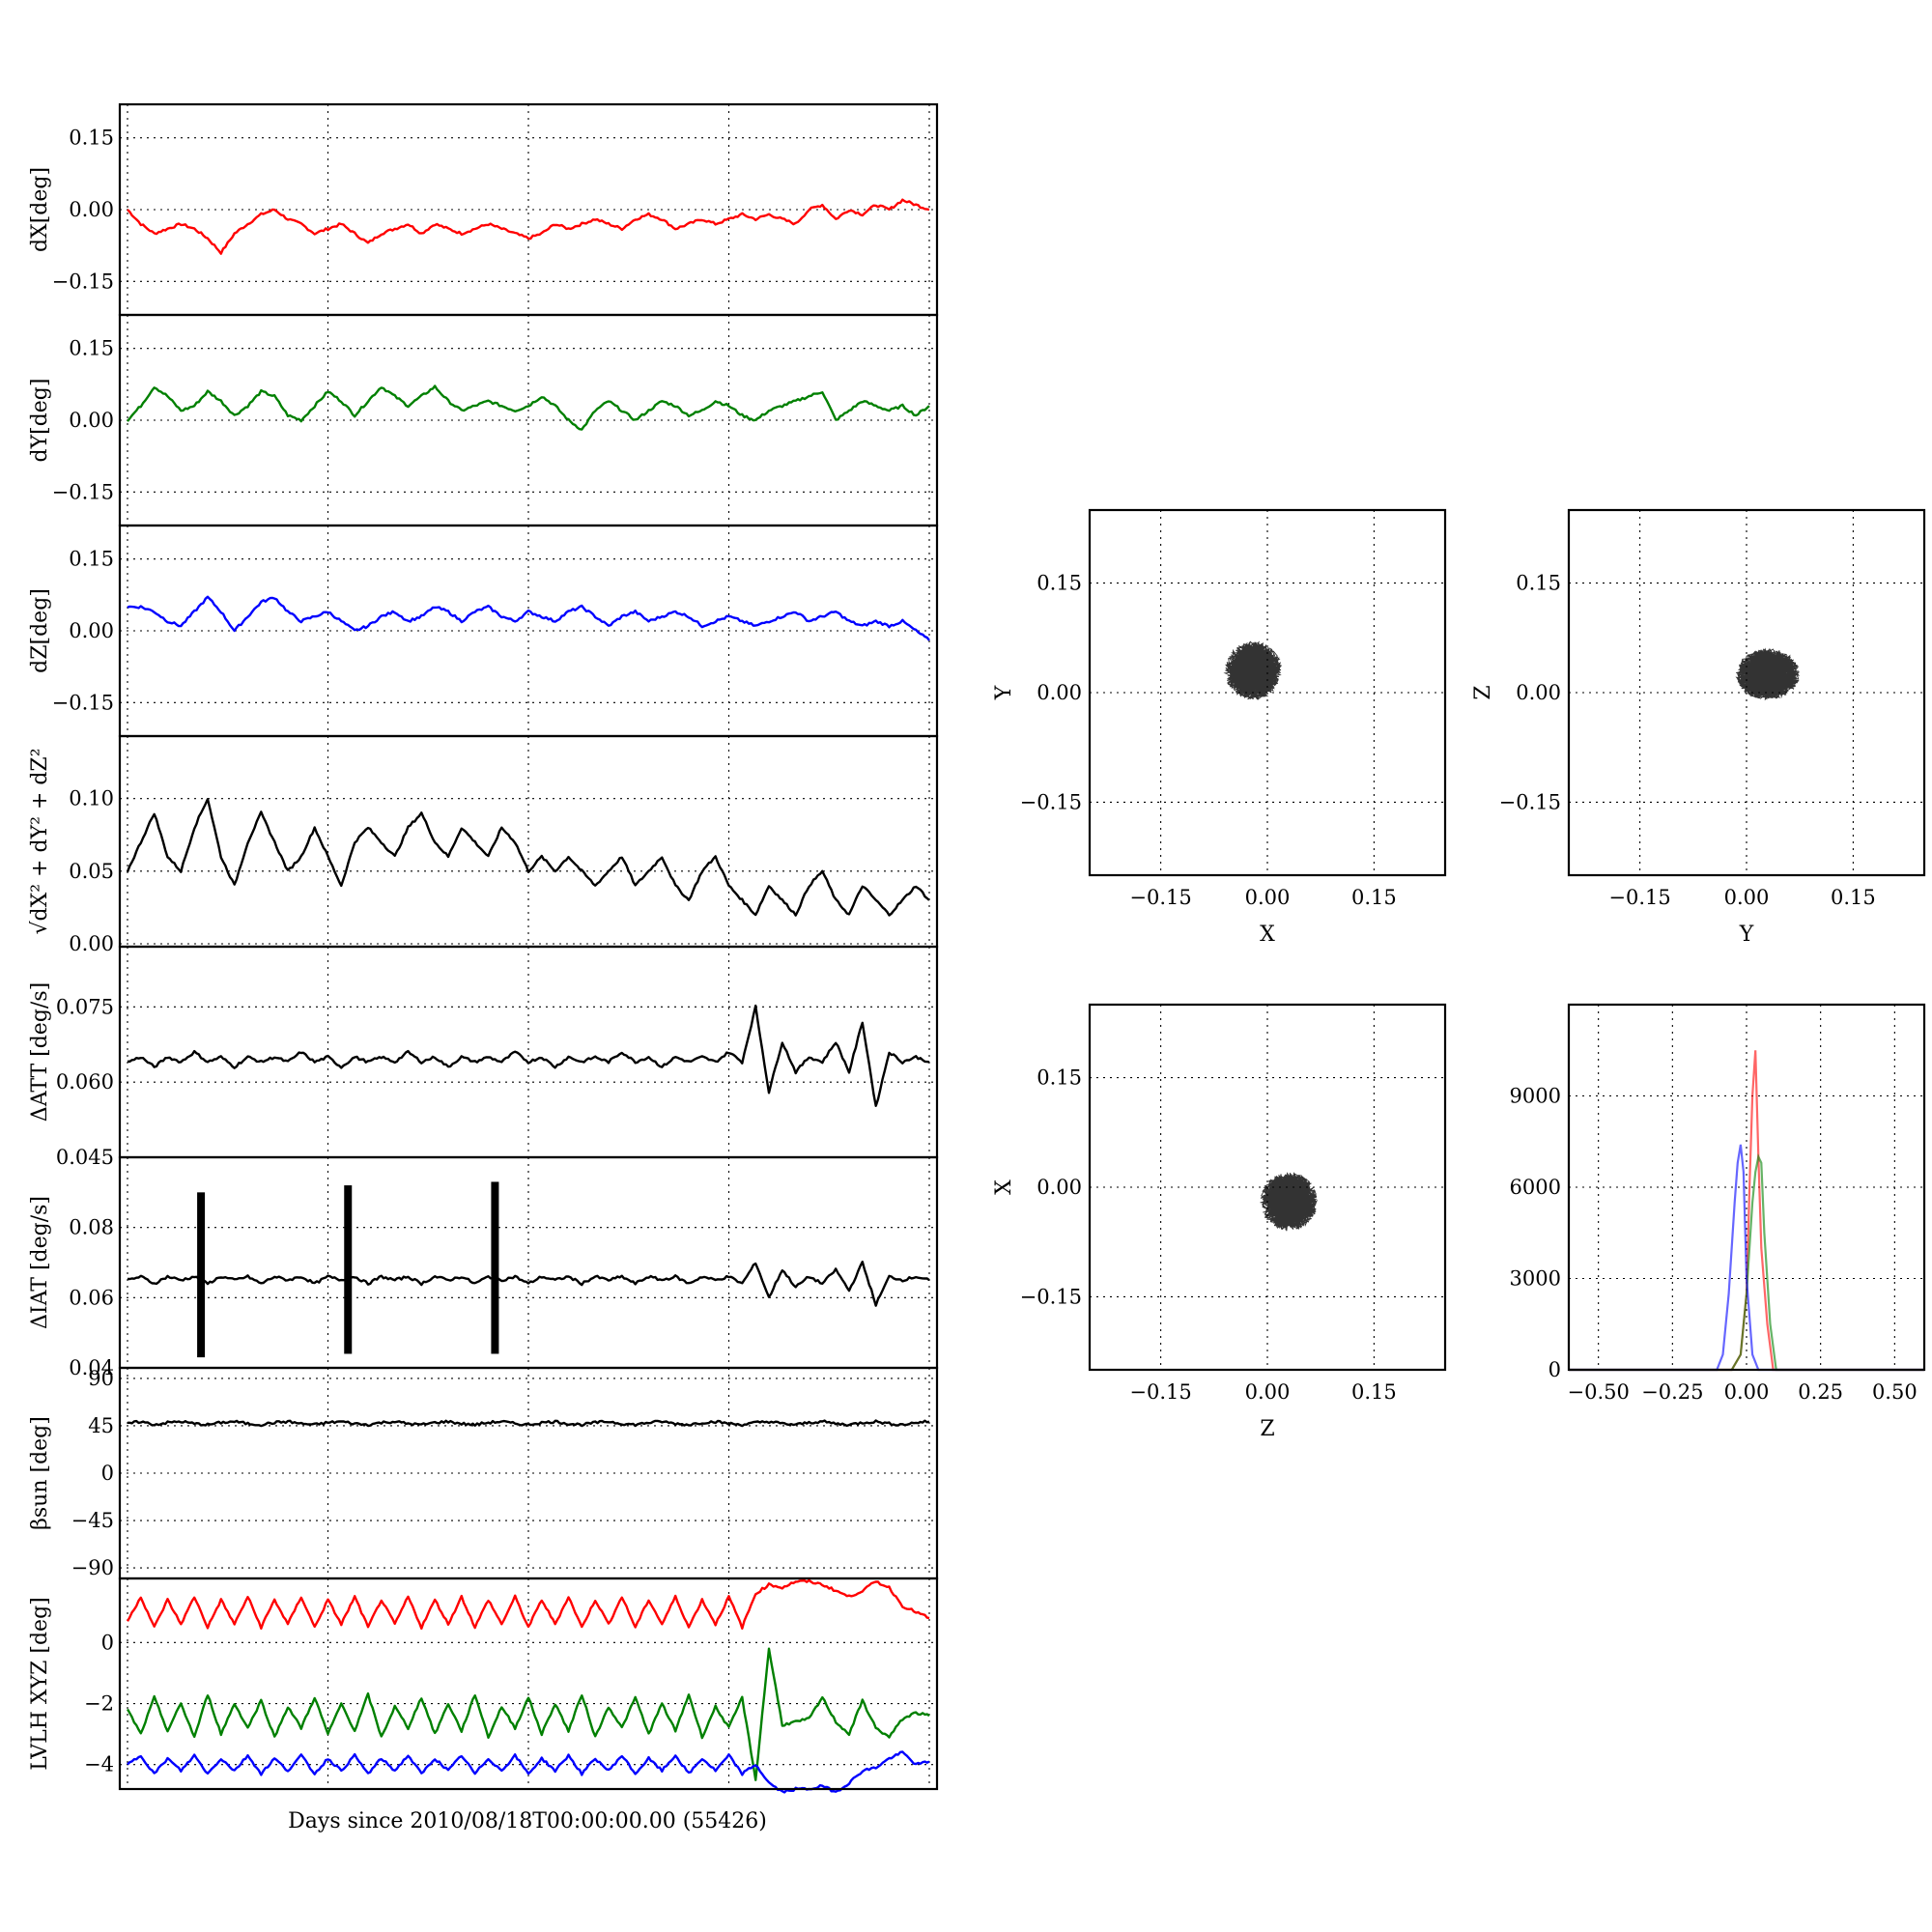 The image size is (1932, 1932). I want to click on y-axis-label: LVLH XYZ [deg], so click(40, 1684).